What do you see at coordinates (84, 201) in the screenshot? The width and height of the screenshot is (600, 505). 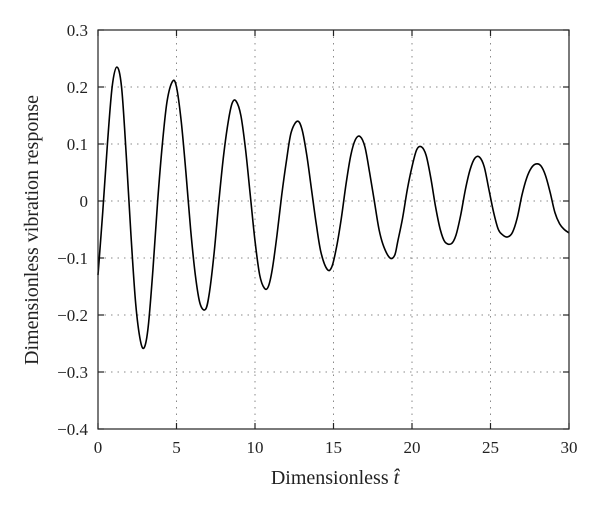 I see `y-tick-label: 0` at bounding box center [84, 201].